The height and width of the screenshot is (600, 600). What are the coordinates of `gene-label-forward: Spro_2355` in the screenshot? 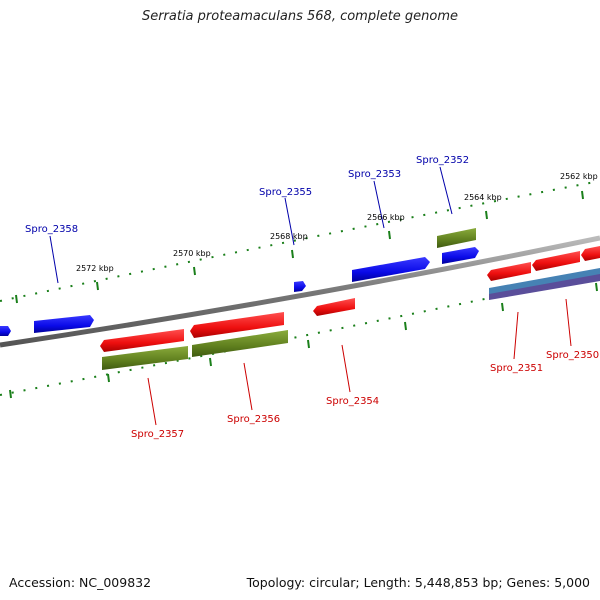 It's located at (285, 192).